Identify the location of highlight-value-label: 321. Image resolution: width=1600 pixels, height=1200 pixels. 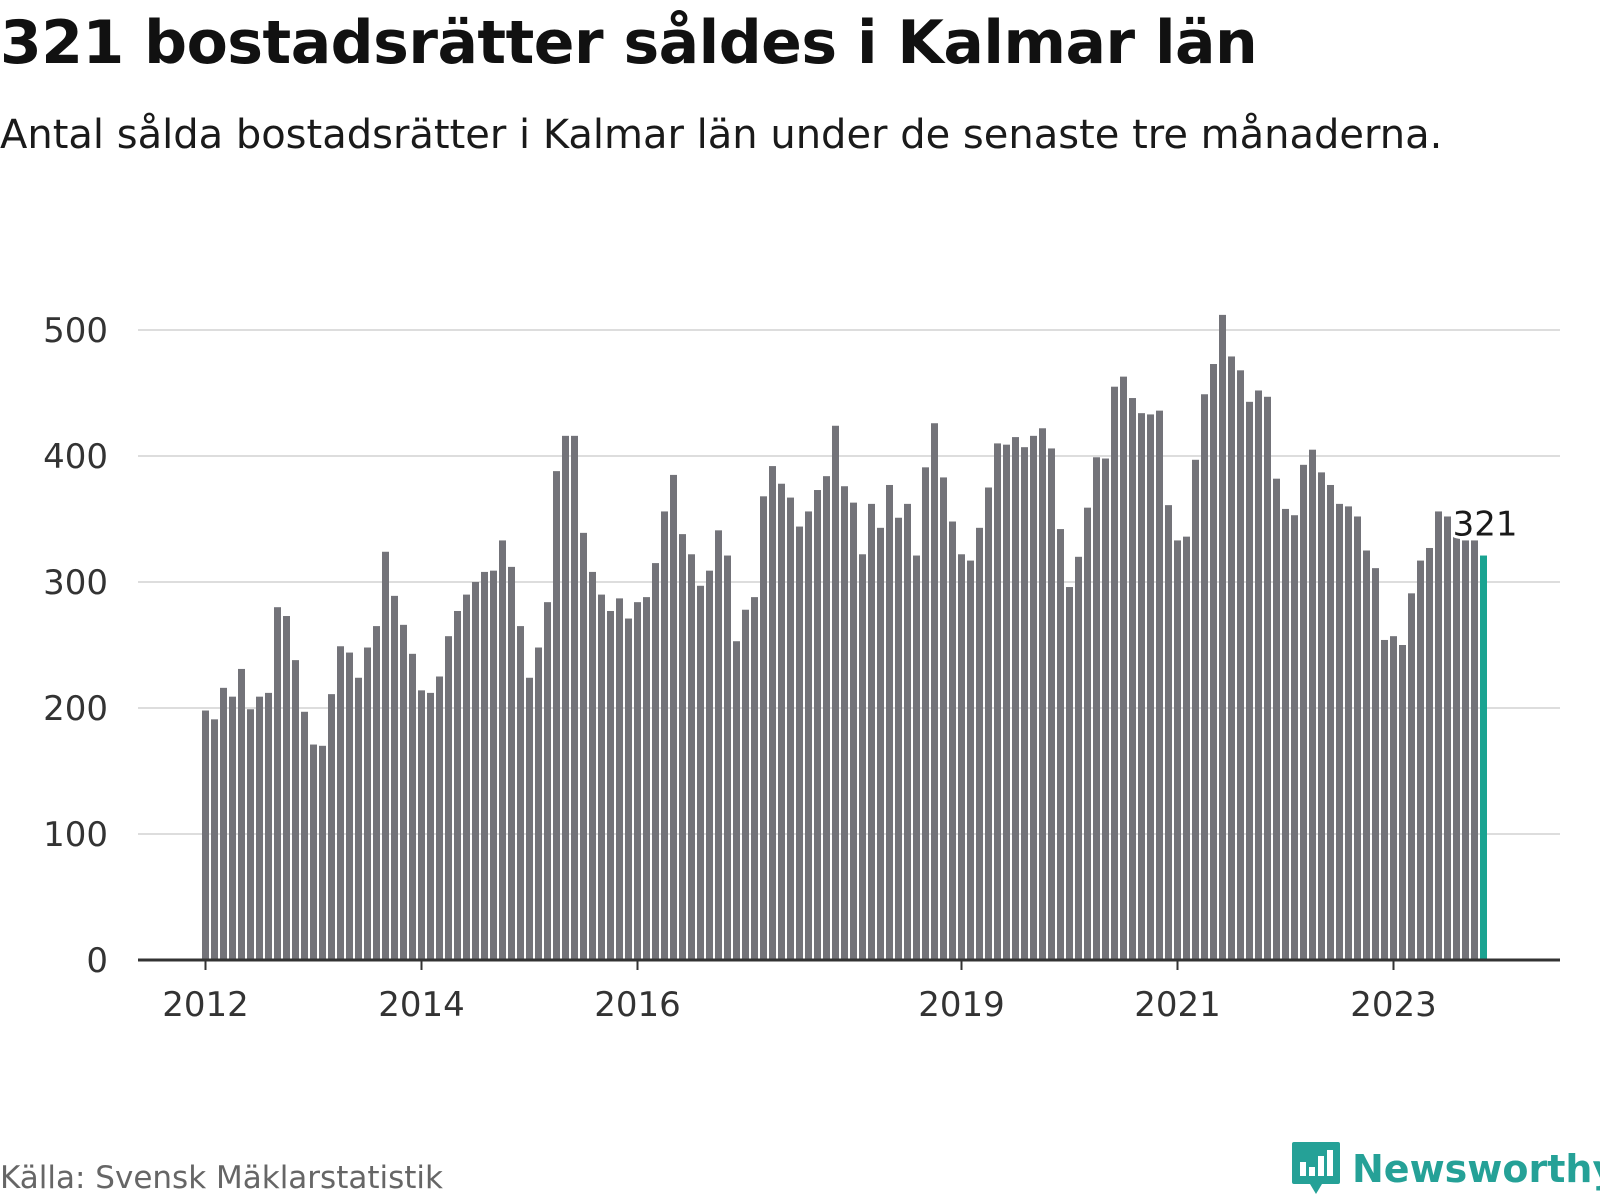
(1485, 525).